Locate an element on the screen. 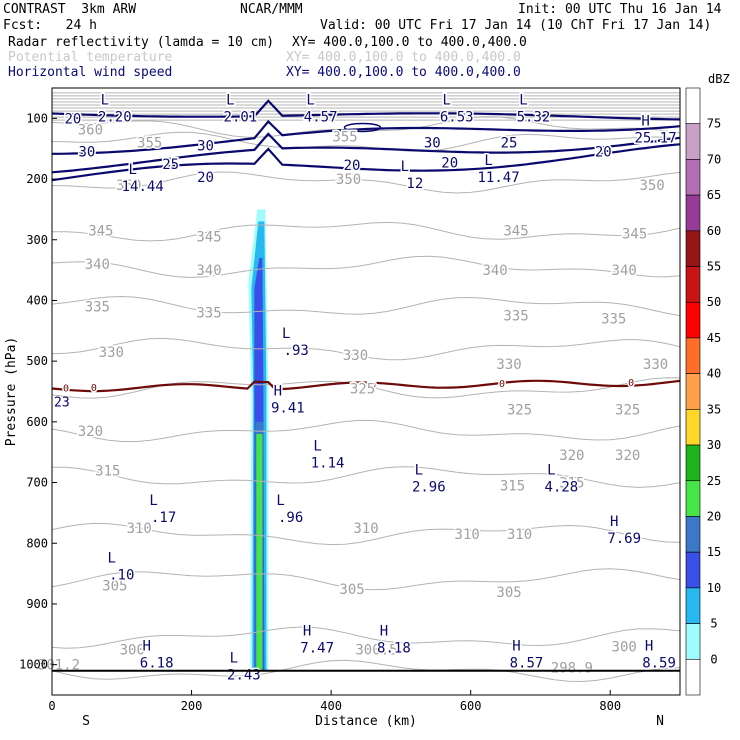 This screenshot has width=740, height=740. wind-extremum-value: 12 is located at coordinates (414, 184).